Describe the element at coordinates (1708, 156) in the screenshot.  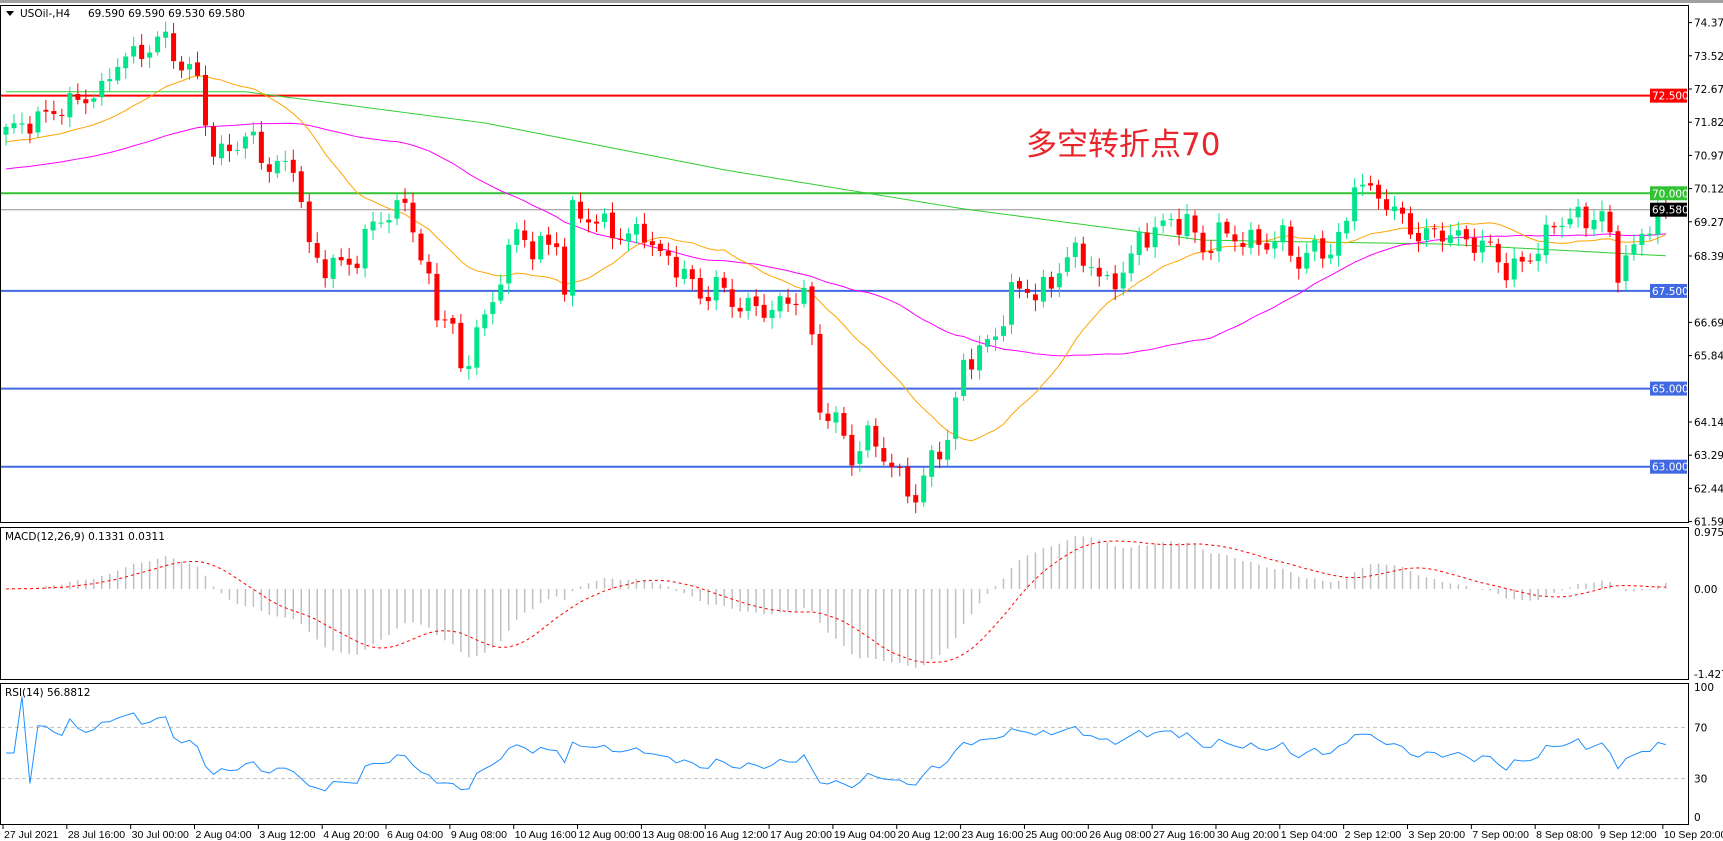
I see `price-tick-label: 70.970` at that location.